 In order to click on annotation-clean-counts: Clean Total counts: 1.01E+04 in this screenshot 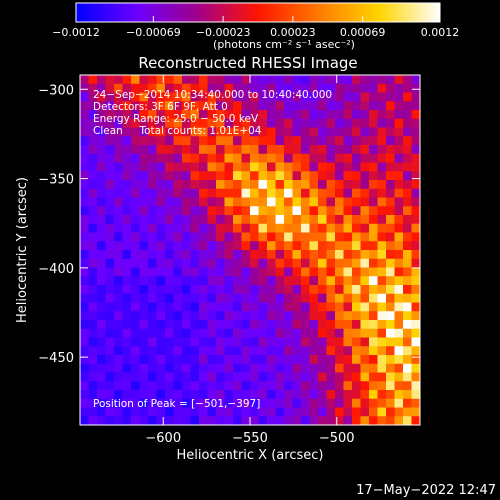, I will do `click(177, 131)`.